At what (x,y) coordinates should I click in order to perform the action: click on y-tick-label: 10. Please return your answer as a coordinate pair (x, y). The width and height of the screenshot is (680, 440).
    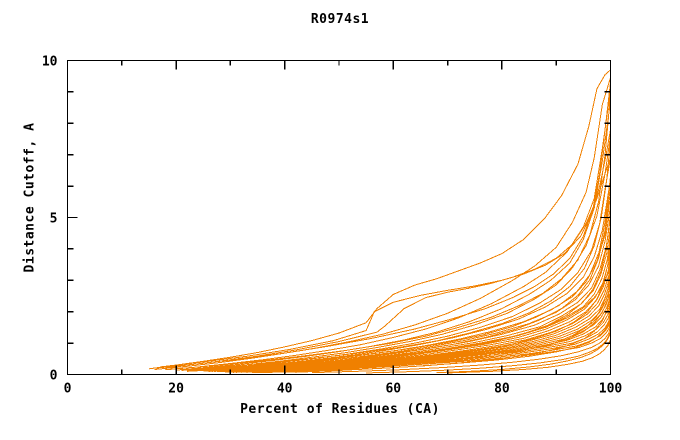
    Looking at the image, I should click on (50, 62).